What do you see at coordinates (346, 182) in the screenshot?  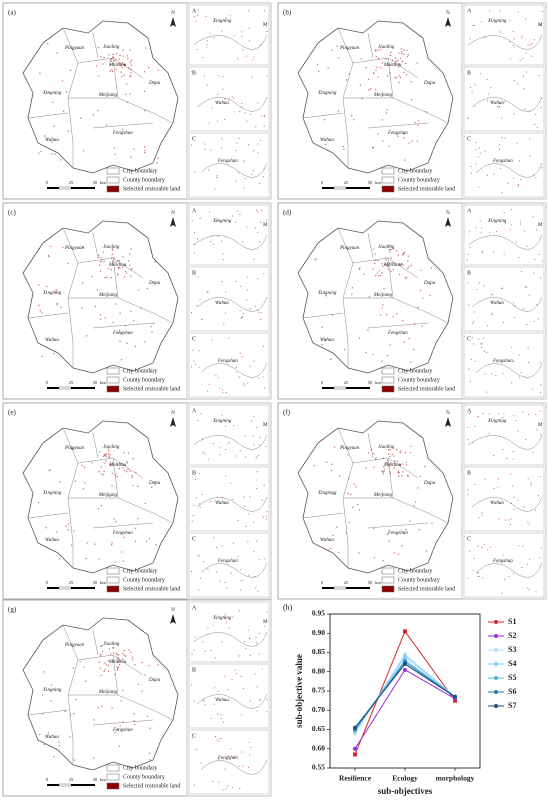 I see `scale-label: 25` at bounding box center [346, 182].